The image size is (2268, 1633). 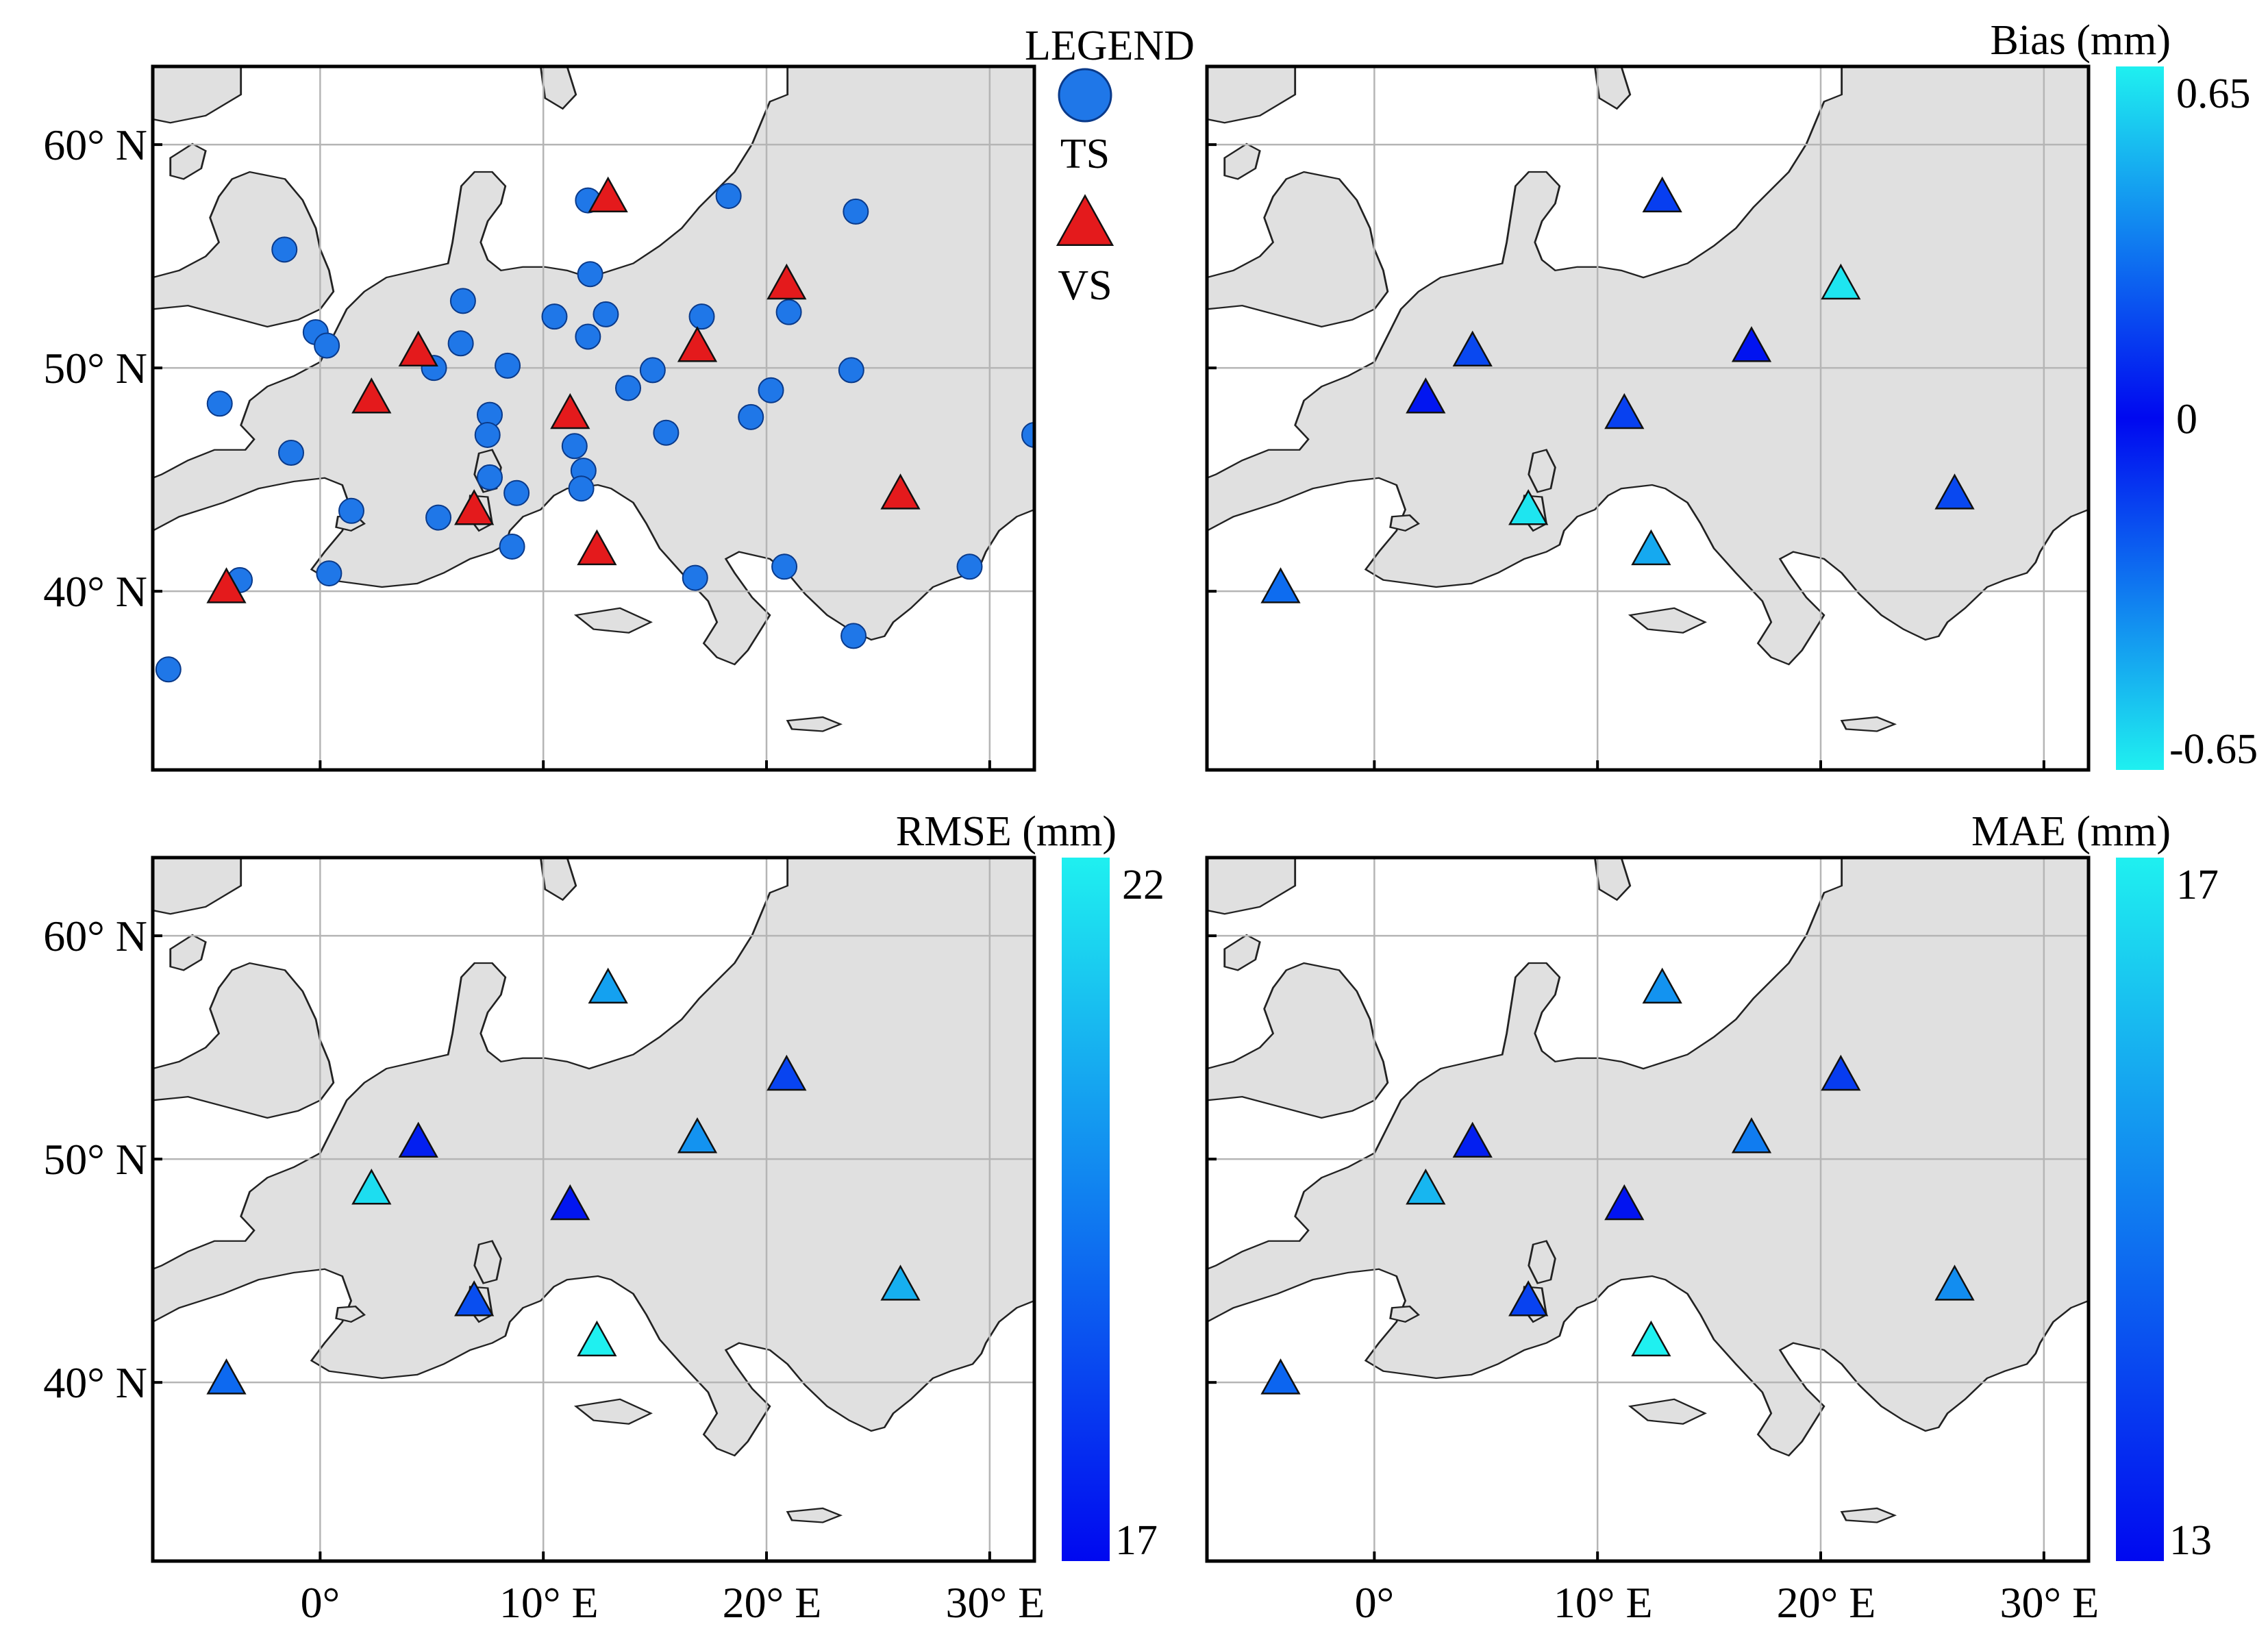 What do you see at coordinates (2213, 749) in the screenshot?
I see `colorbar-min-label: -0.65` at bounding box center [2213, 749].